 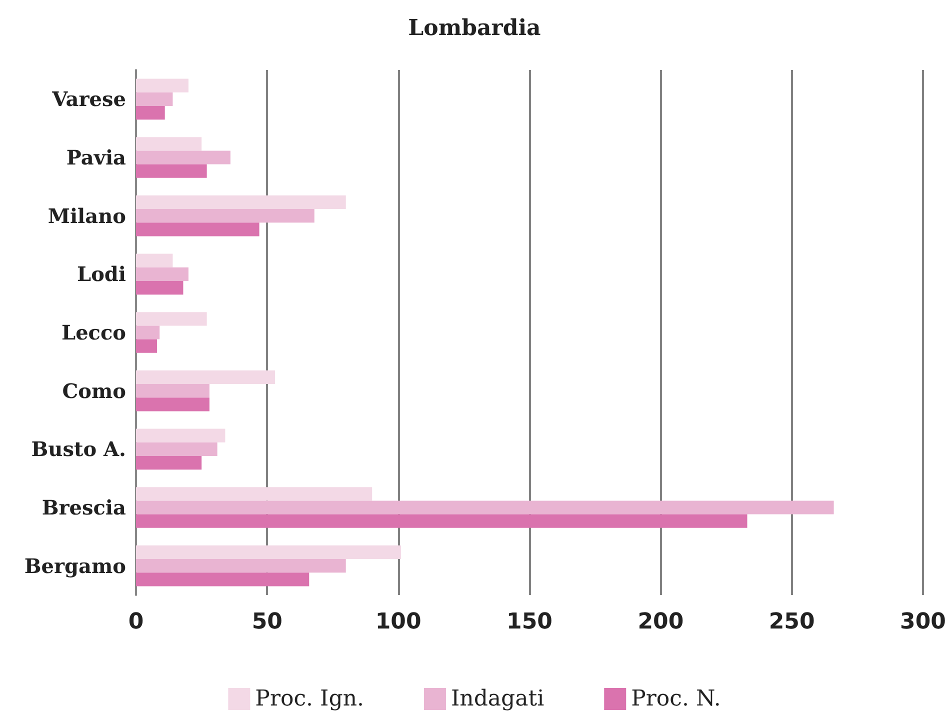 What do you see at coordinates (136, 622) in the screenshot?
I see `x-tick-label: 0` at bounding box center [136, 622].